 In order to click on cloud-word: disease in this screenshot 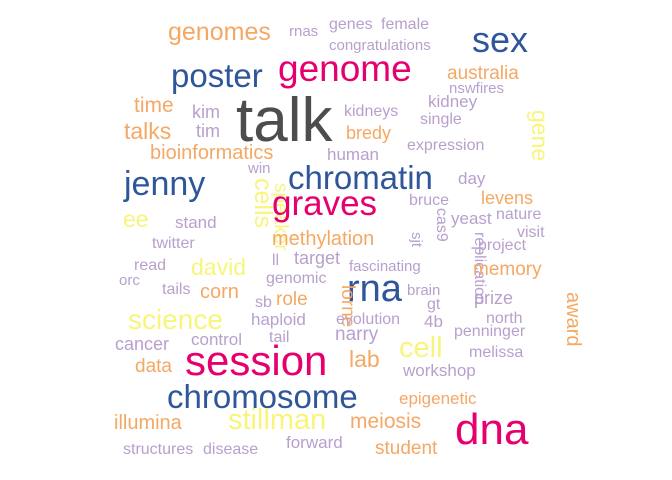, I will do `click(231, 449)`.